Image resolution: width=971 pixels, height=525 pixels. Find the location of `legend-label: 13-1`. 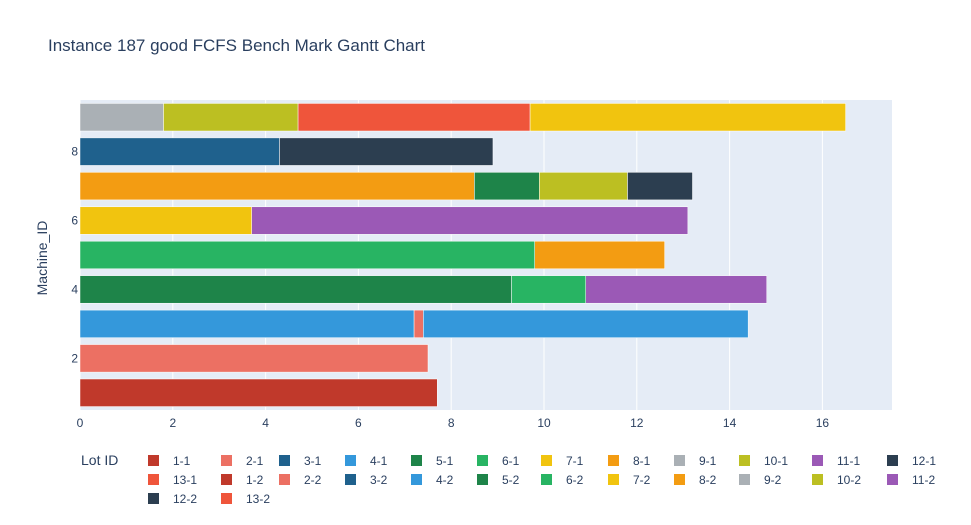

legend-label: 13-1 is located at coordinates (185, 480).